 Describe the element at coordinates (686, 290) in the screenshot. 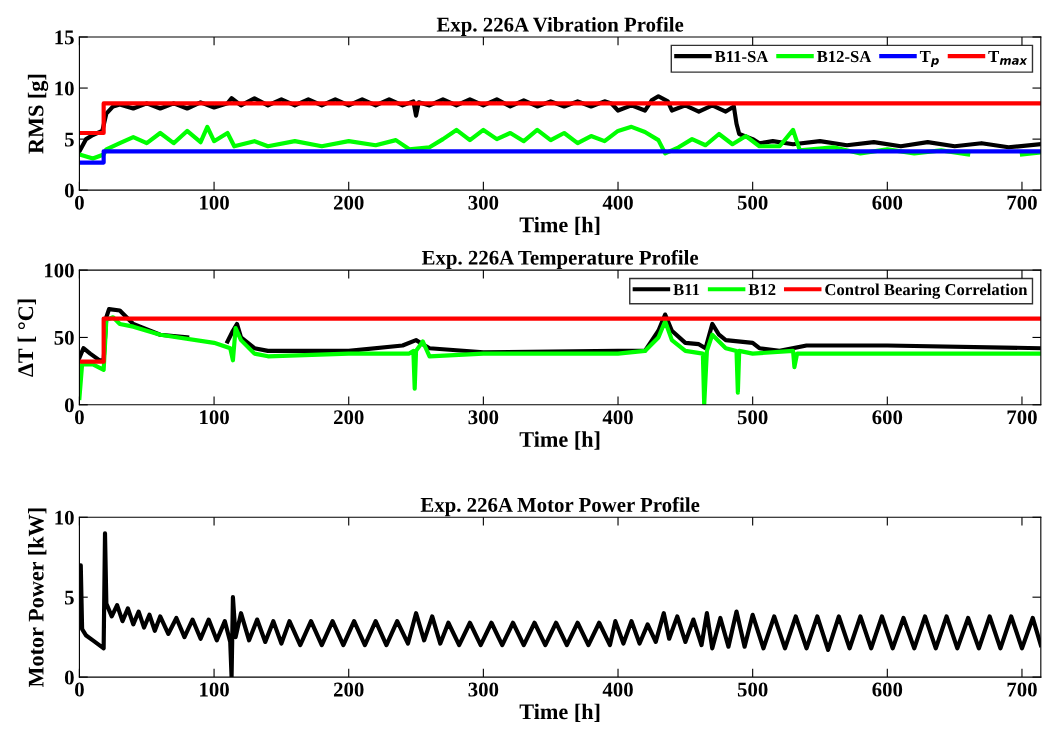

I see `legend-label: B11` at that location.